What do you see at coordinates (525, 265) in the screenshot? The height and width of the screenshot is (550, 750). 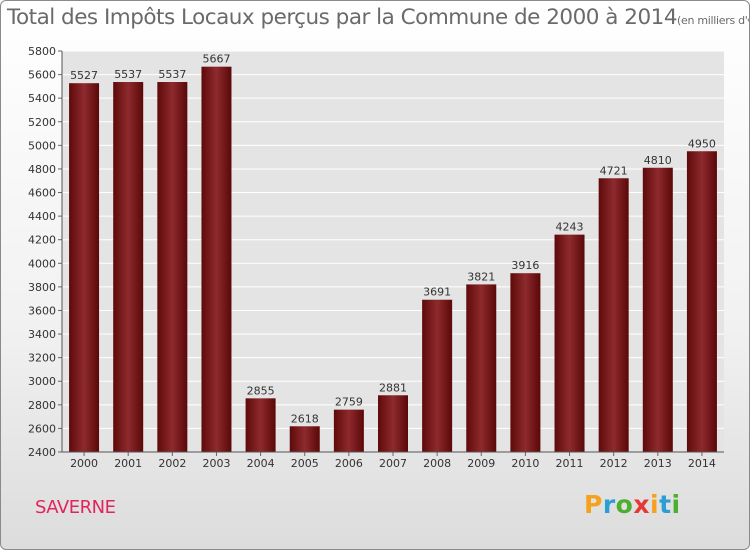 I see `data-label: 3916` at bounding box center [525, 265].